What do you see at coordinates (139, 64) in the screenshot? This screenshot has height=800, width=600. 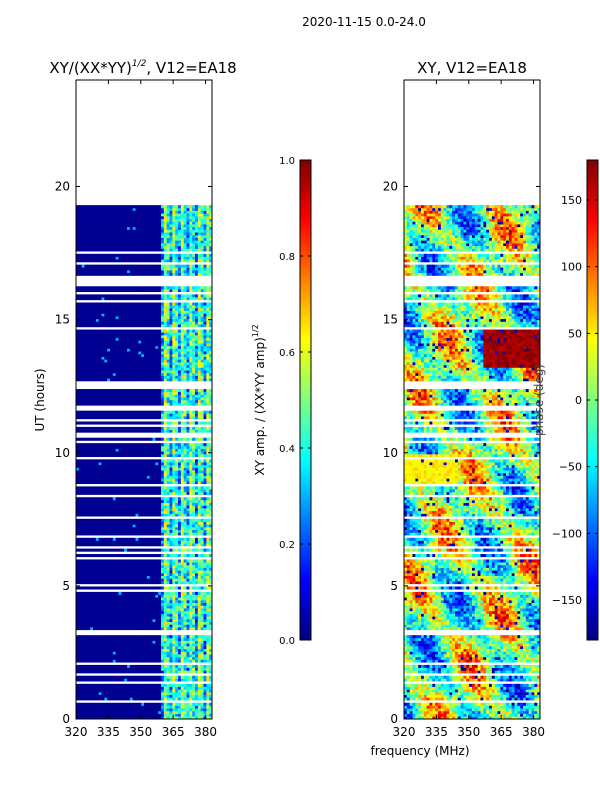 I see `left-title-sup: 1/2` at bounding box center [139, 64].